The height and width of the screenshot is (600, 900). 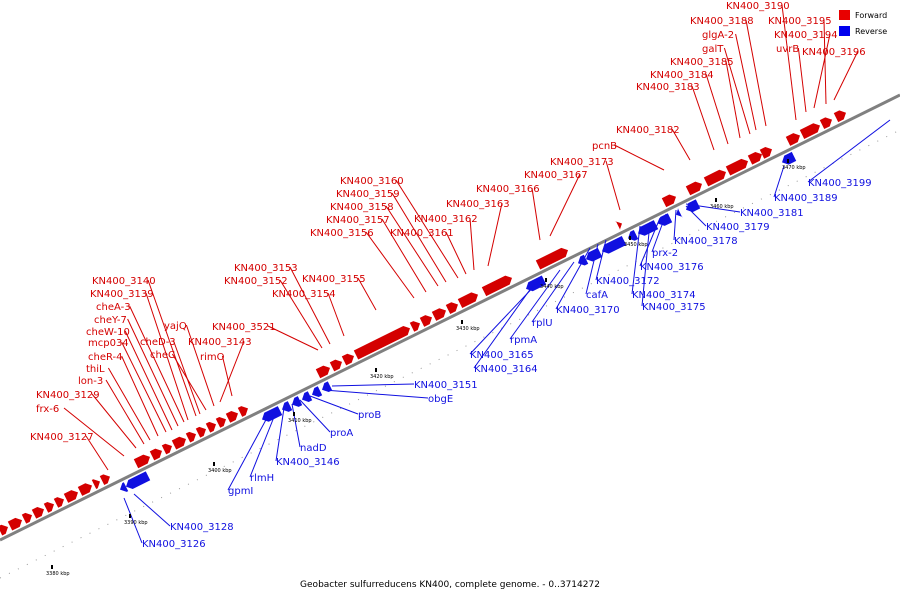 What do you see at coordinates (90, 381) in the screenshot?
I see `forward-gene-label: lon-3` at bounding box center [90, 381].